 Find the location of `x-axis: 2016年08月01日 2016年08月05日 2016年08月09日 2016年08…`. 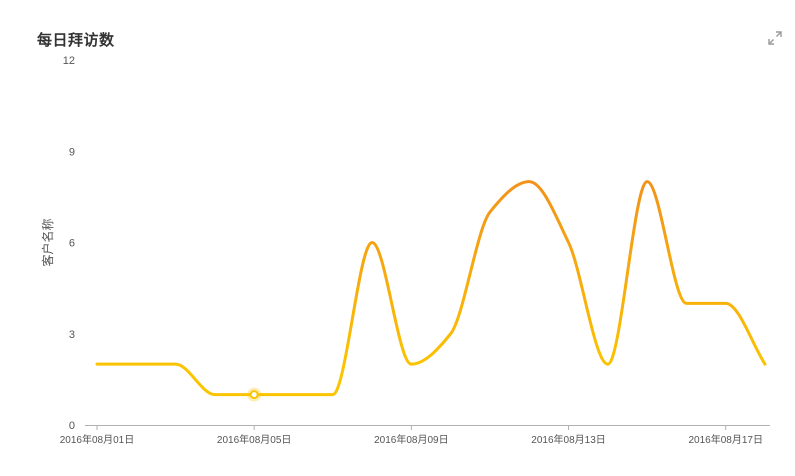

x-axis: 2016年08月01日 2016年08月05日 2016年08月09日 2016年08… is located at coordinates (415, 435).